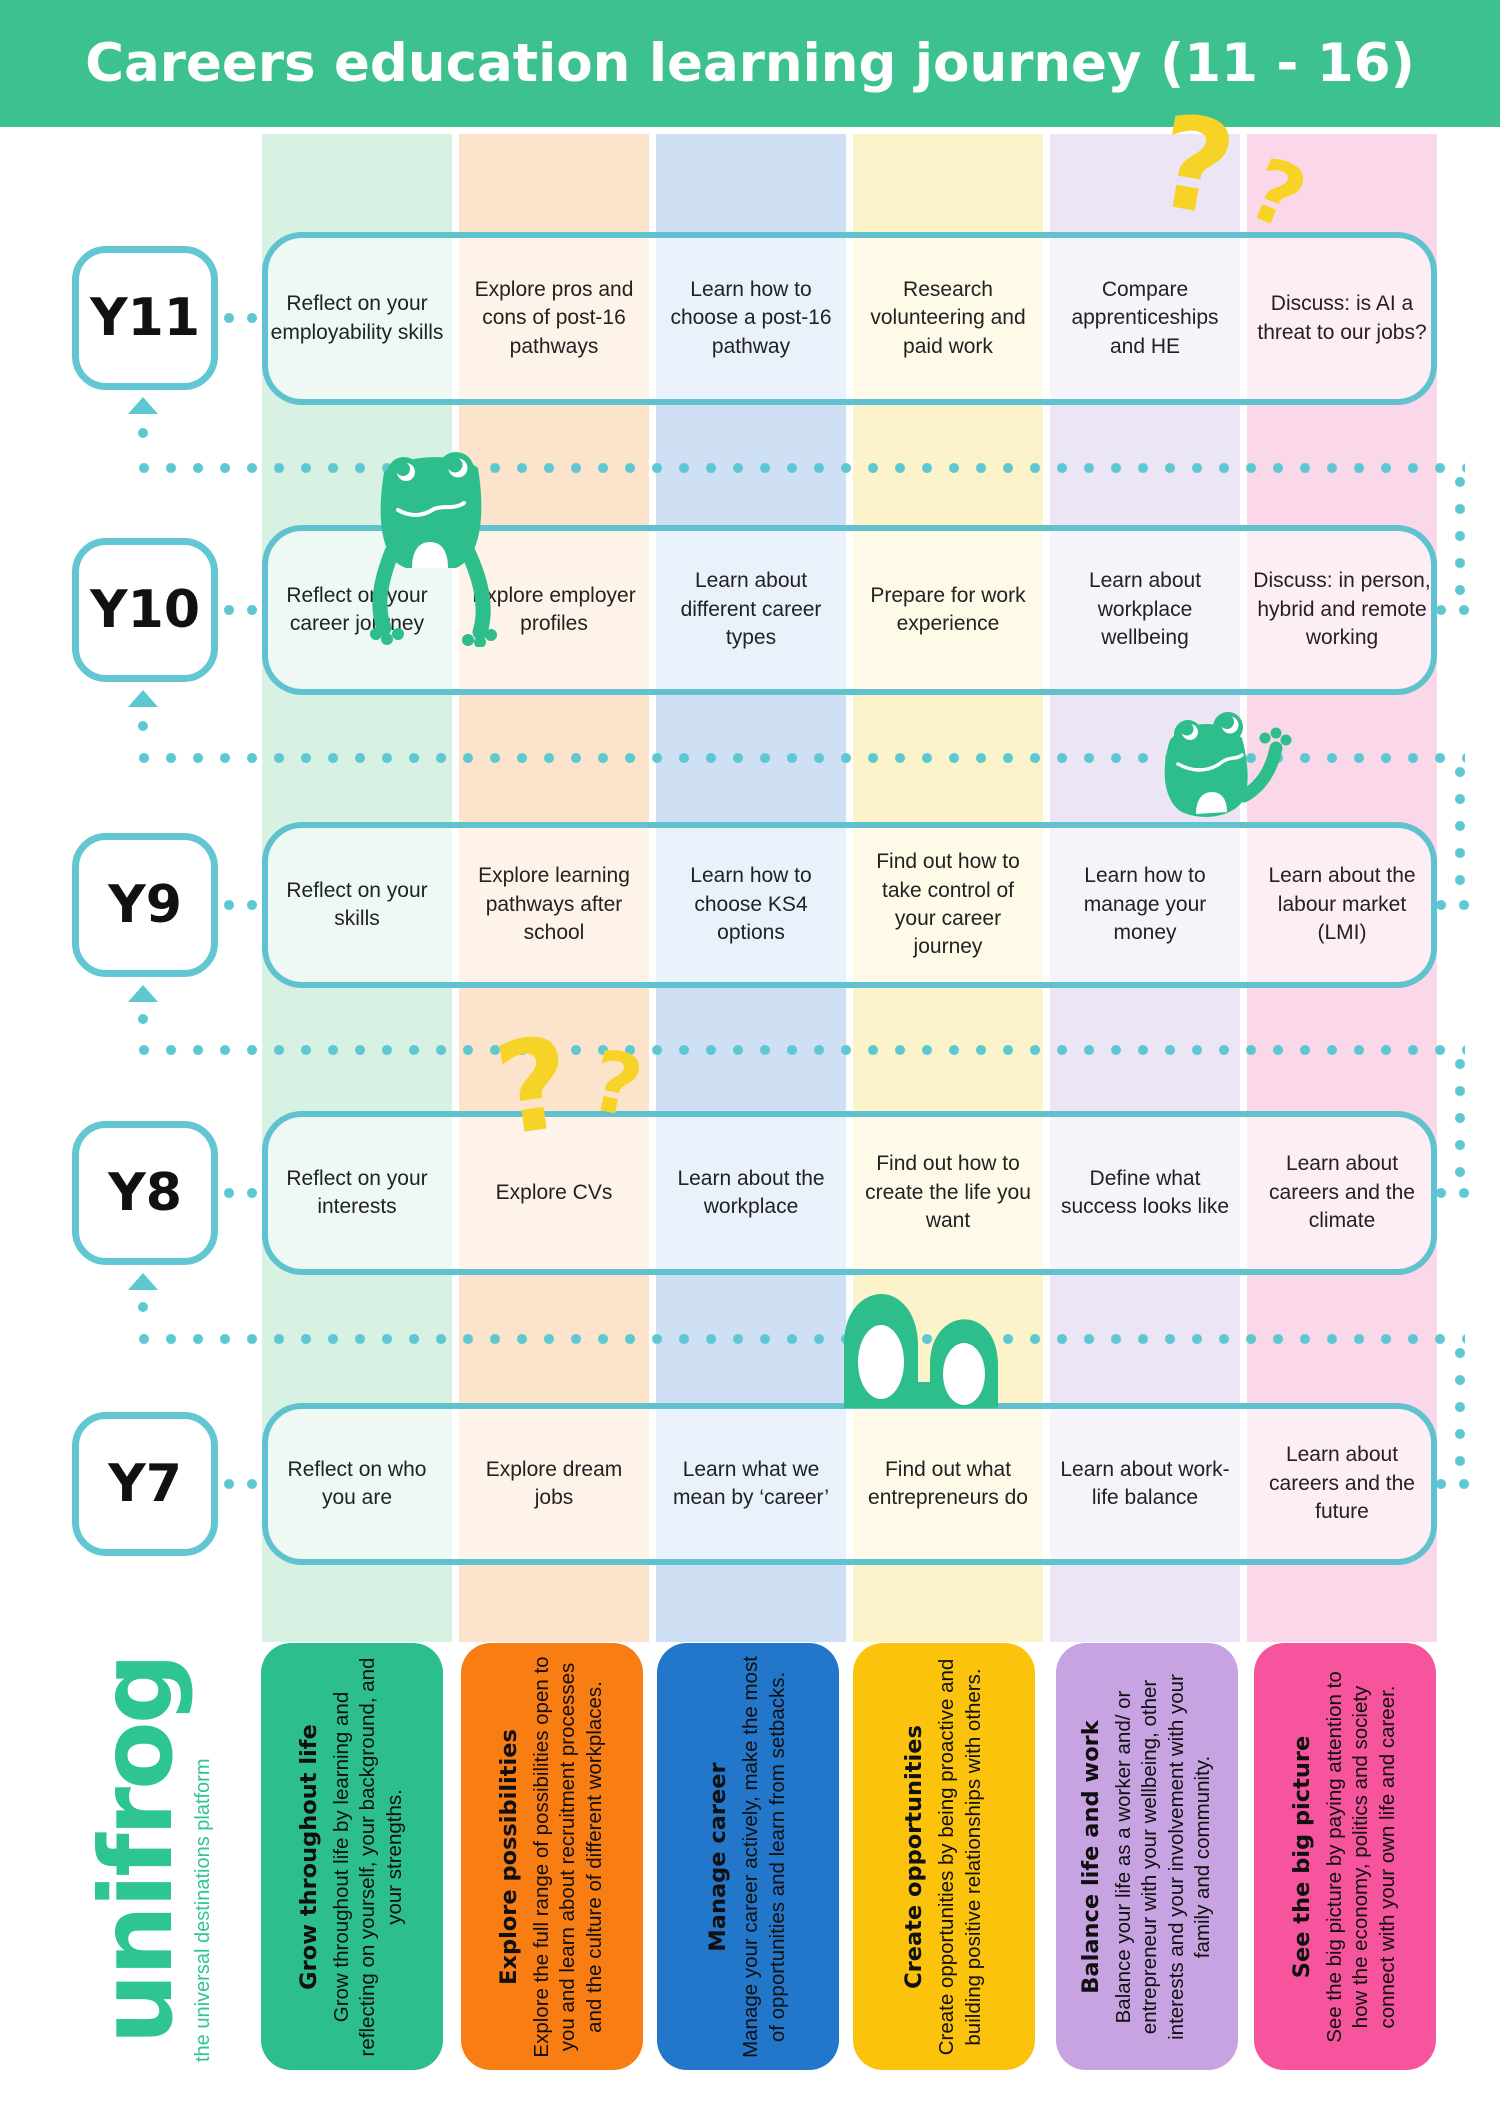 This screenshot has height=2121, width=1500. Describe the element at coordinates (143, 405) in the screenshot. I see `journey-arrow-up-y11` at that location.